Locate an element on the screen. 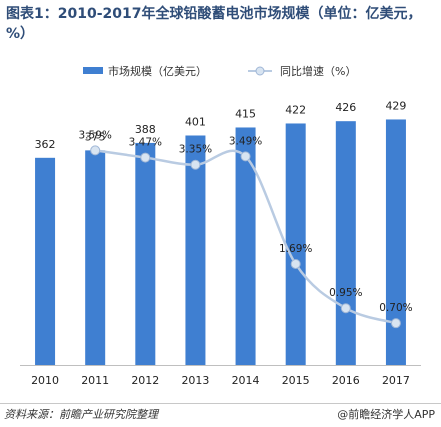 This screenshot has width=441, height=427. growth-label-2017: 0.70% is located at coordinates (395, 308).